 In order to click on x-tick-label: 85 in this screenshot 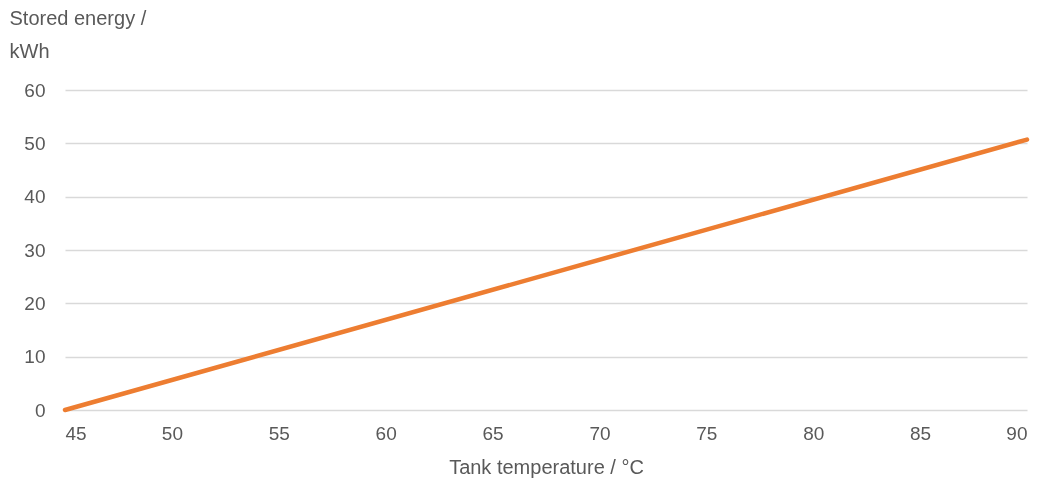, I will do `click(921, 433)`.